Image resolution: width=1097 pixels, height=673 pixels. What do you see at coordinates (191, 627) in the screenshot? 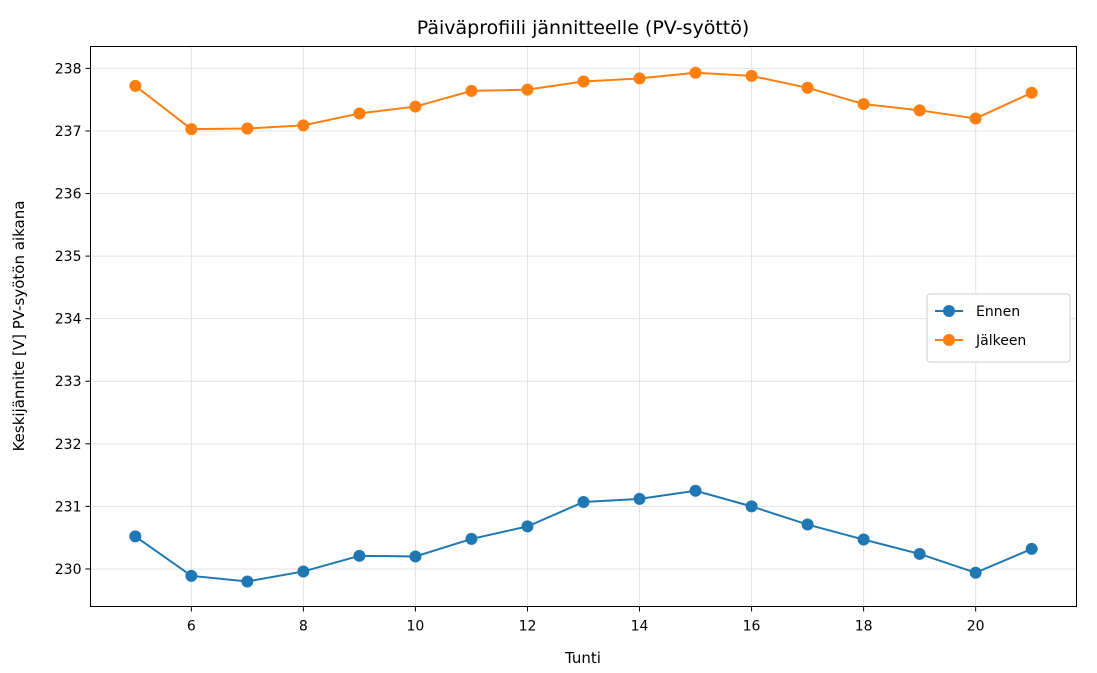
I see `x-tick-label: 6` at bounding box center [191, 627].